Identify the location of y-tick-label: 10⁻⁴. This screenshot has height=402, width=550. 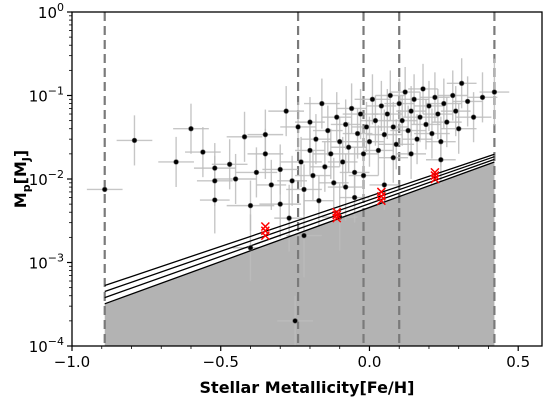
(46, 345).